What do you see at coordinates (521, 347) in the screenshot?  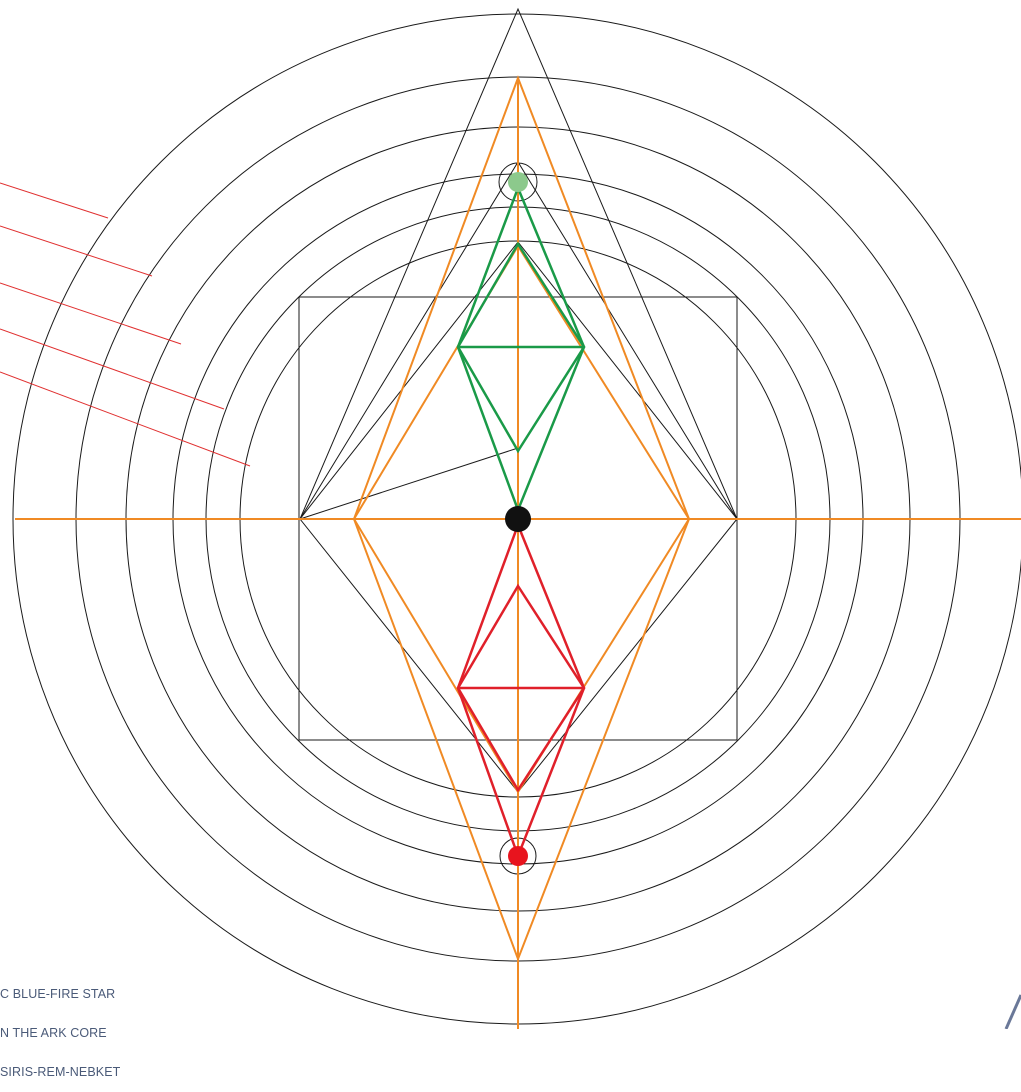 I see `green-inner-kite` at bounding box center [521, 347].